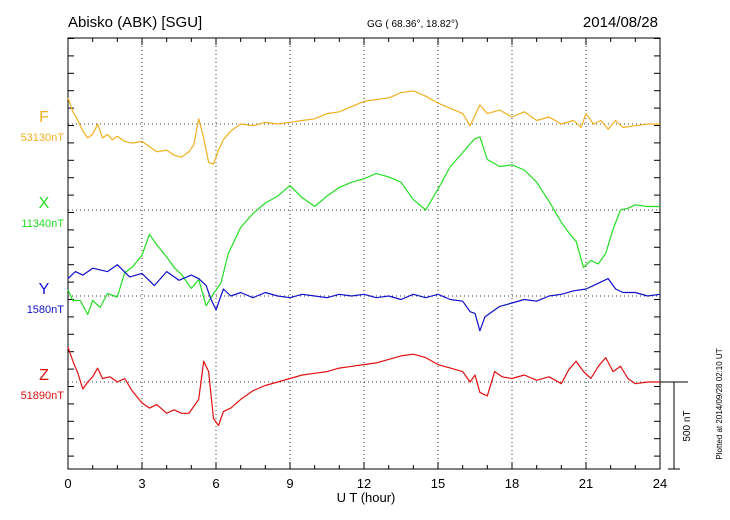 The height and width of the screenshot is (520, 730). I want to click on series-letter-X: X, so click(44, 203).